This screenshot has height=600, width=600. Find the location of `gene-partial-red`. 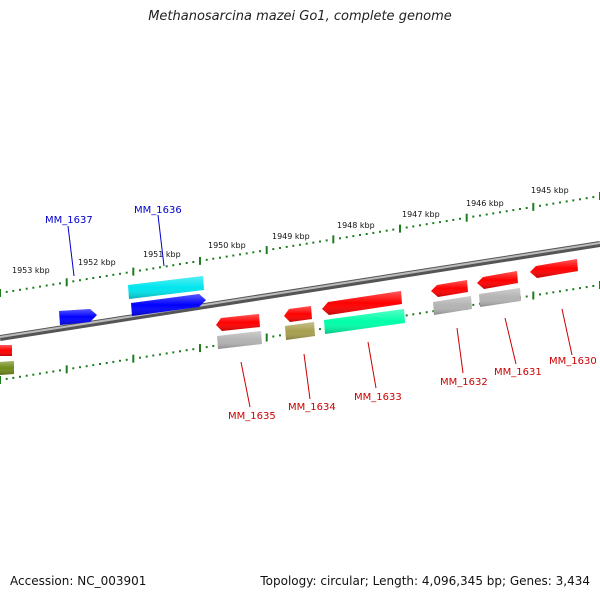

gene-partial-red is located at coordinates (6, 350).